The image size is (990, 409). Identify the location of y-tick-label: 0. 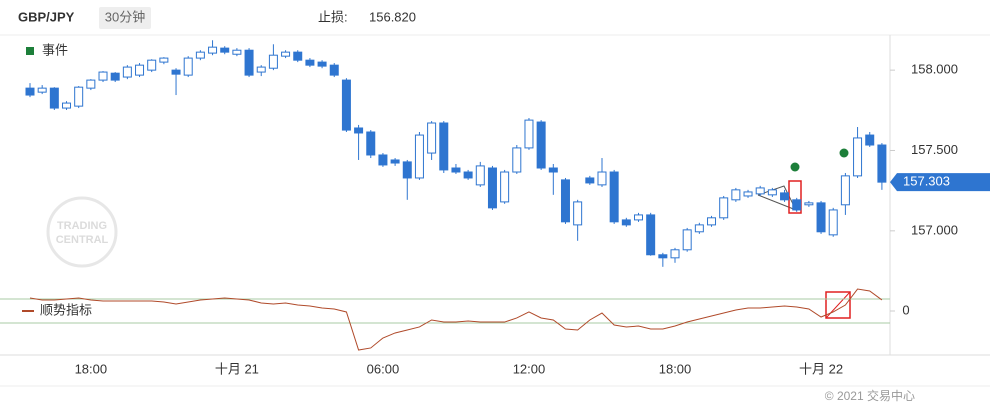
(905, 309).